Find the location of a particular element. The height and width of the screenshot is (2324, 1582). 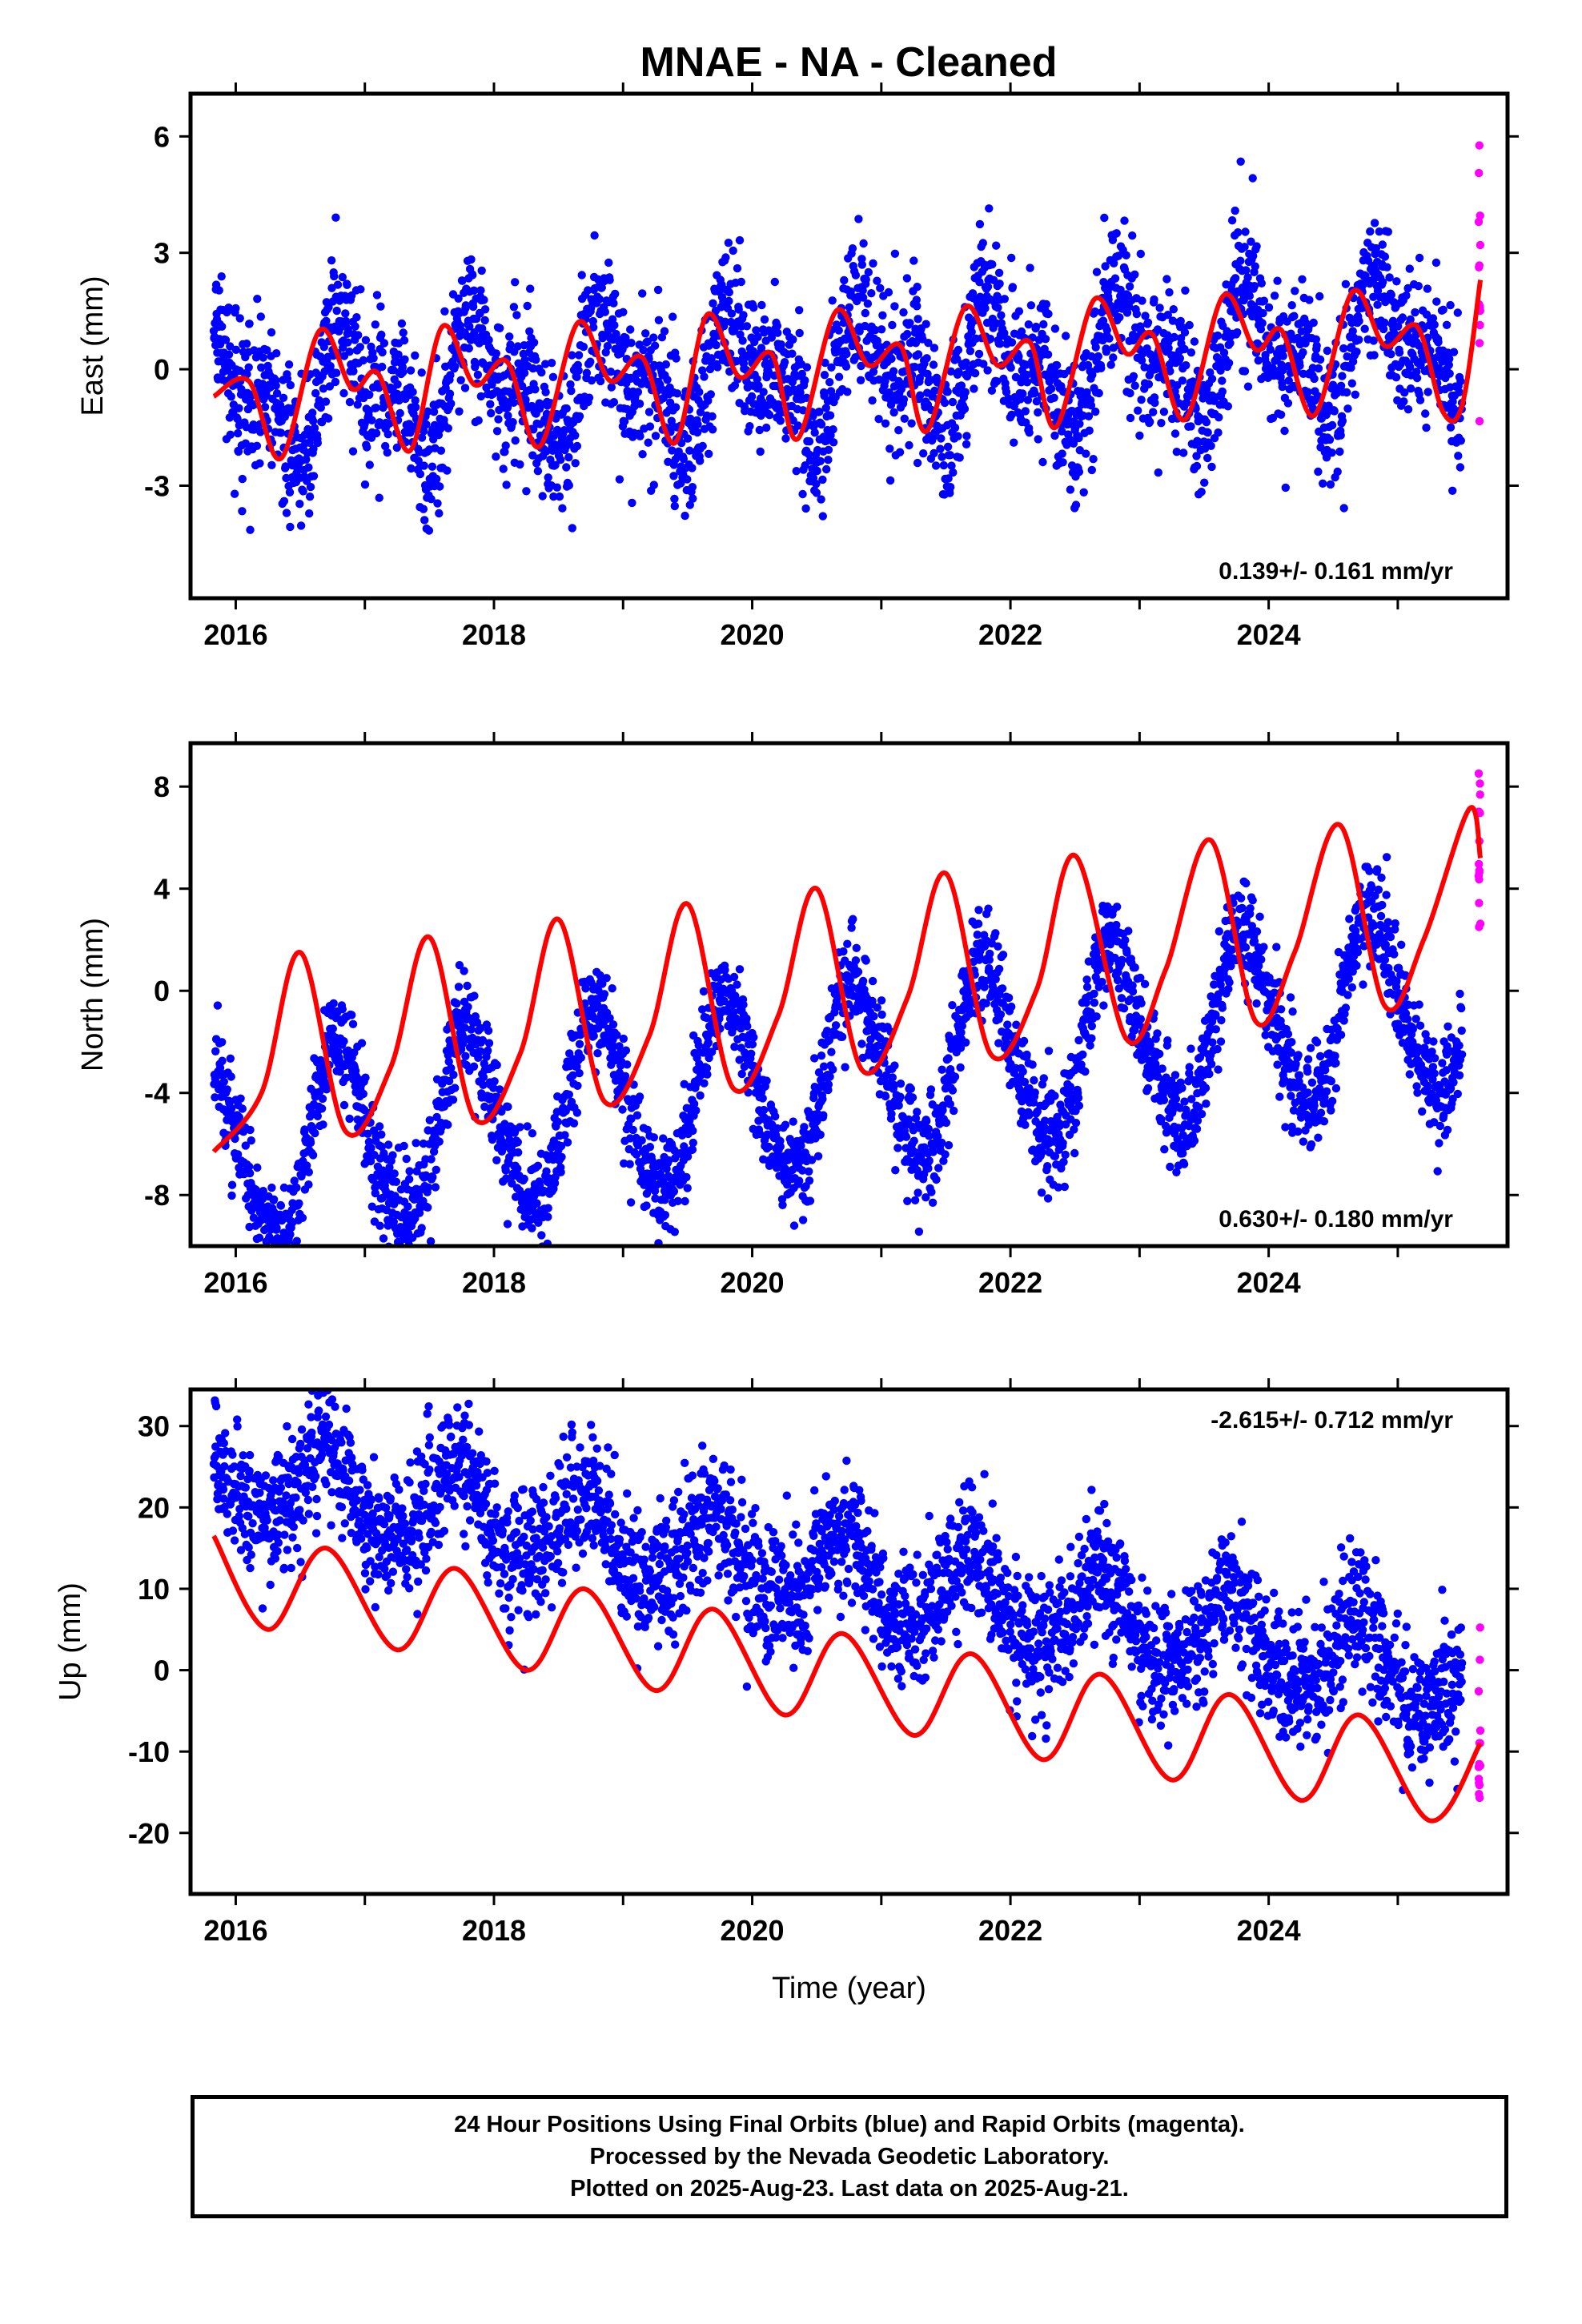

rapid-orbit-point is located at coordinates (1480, 325).